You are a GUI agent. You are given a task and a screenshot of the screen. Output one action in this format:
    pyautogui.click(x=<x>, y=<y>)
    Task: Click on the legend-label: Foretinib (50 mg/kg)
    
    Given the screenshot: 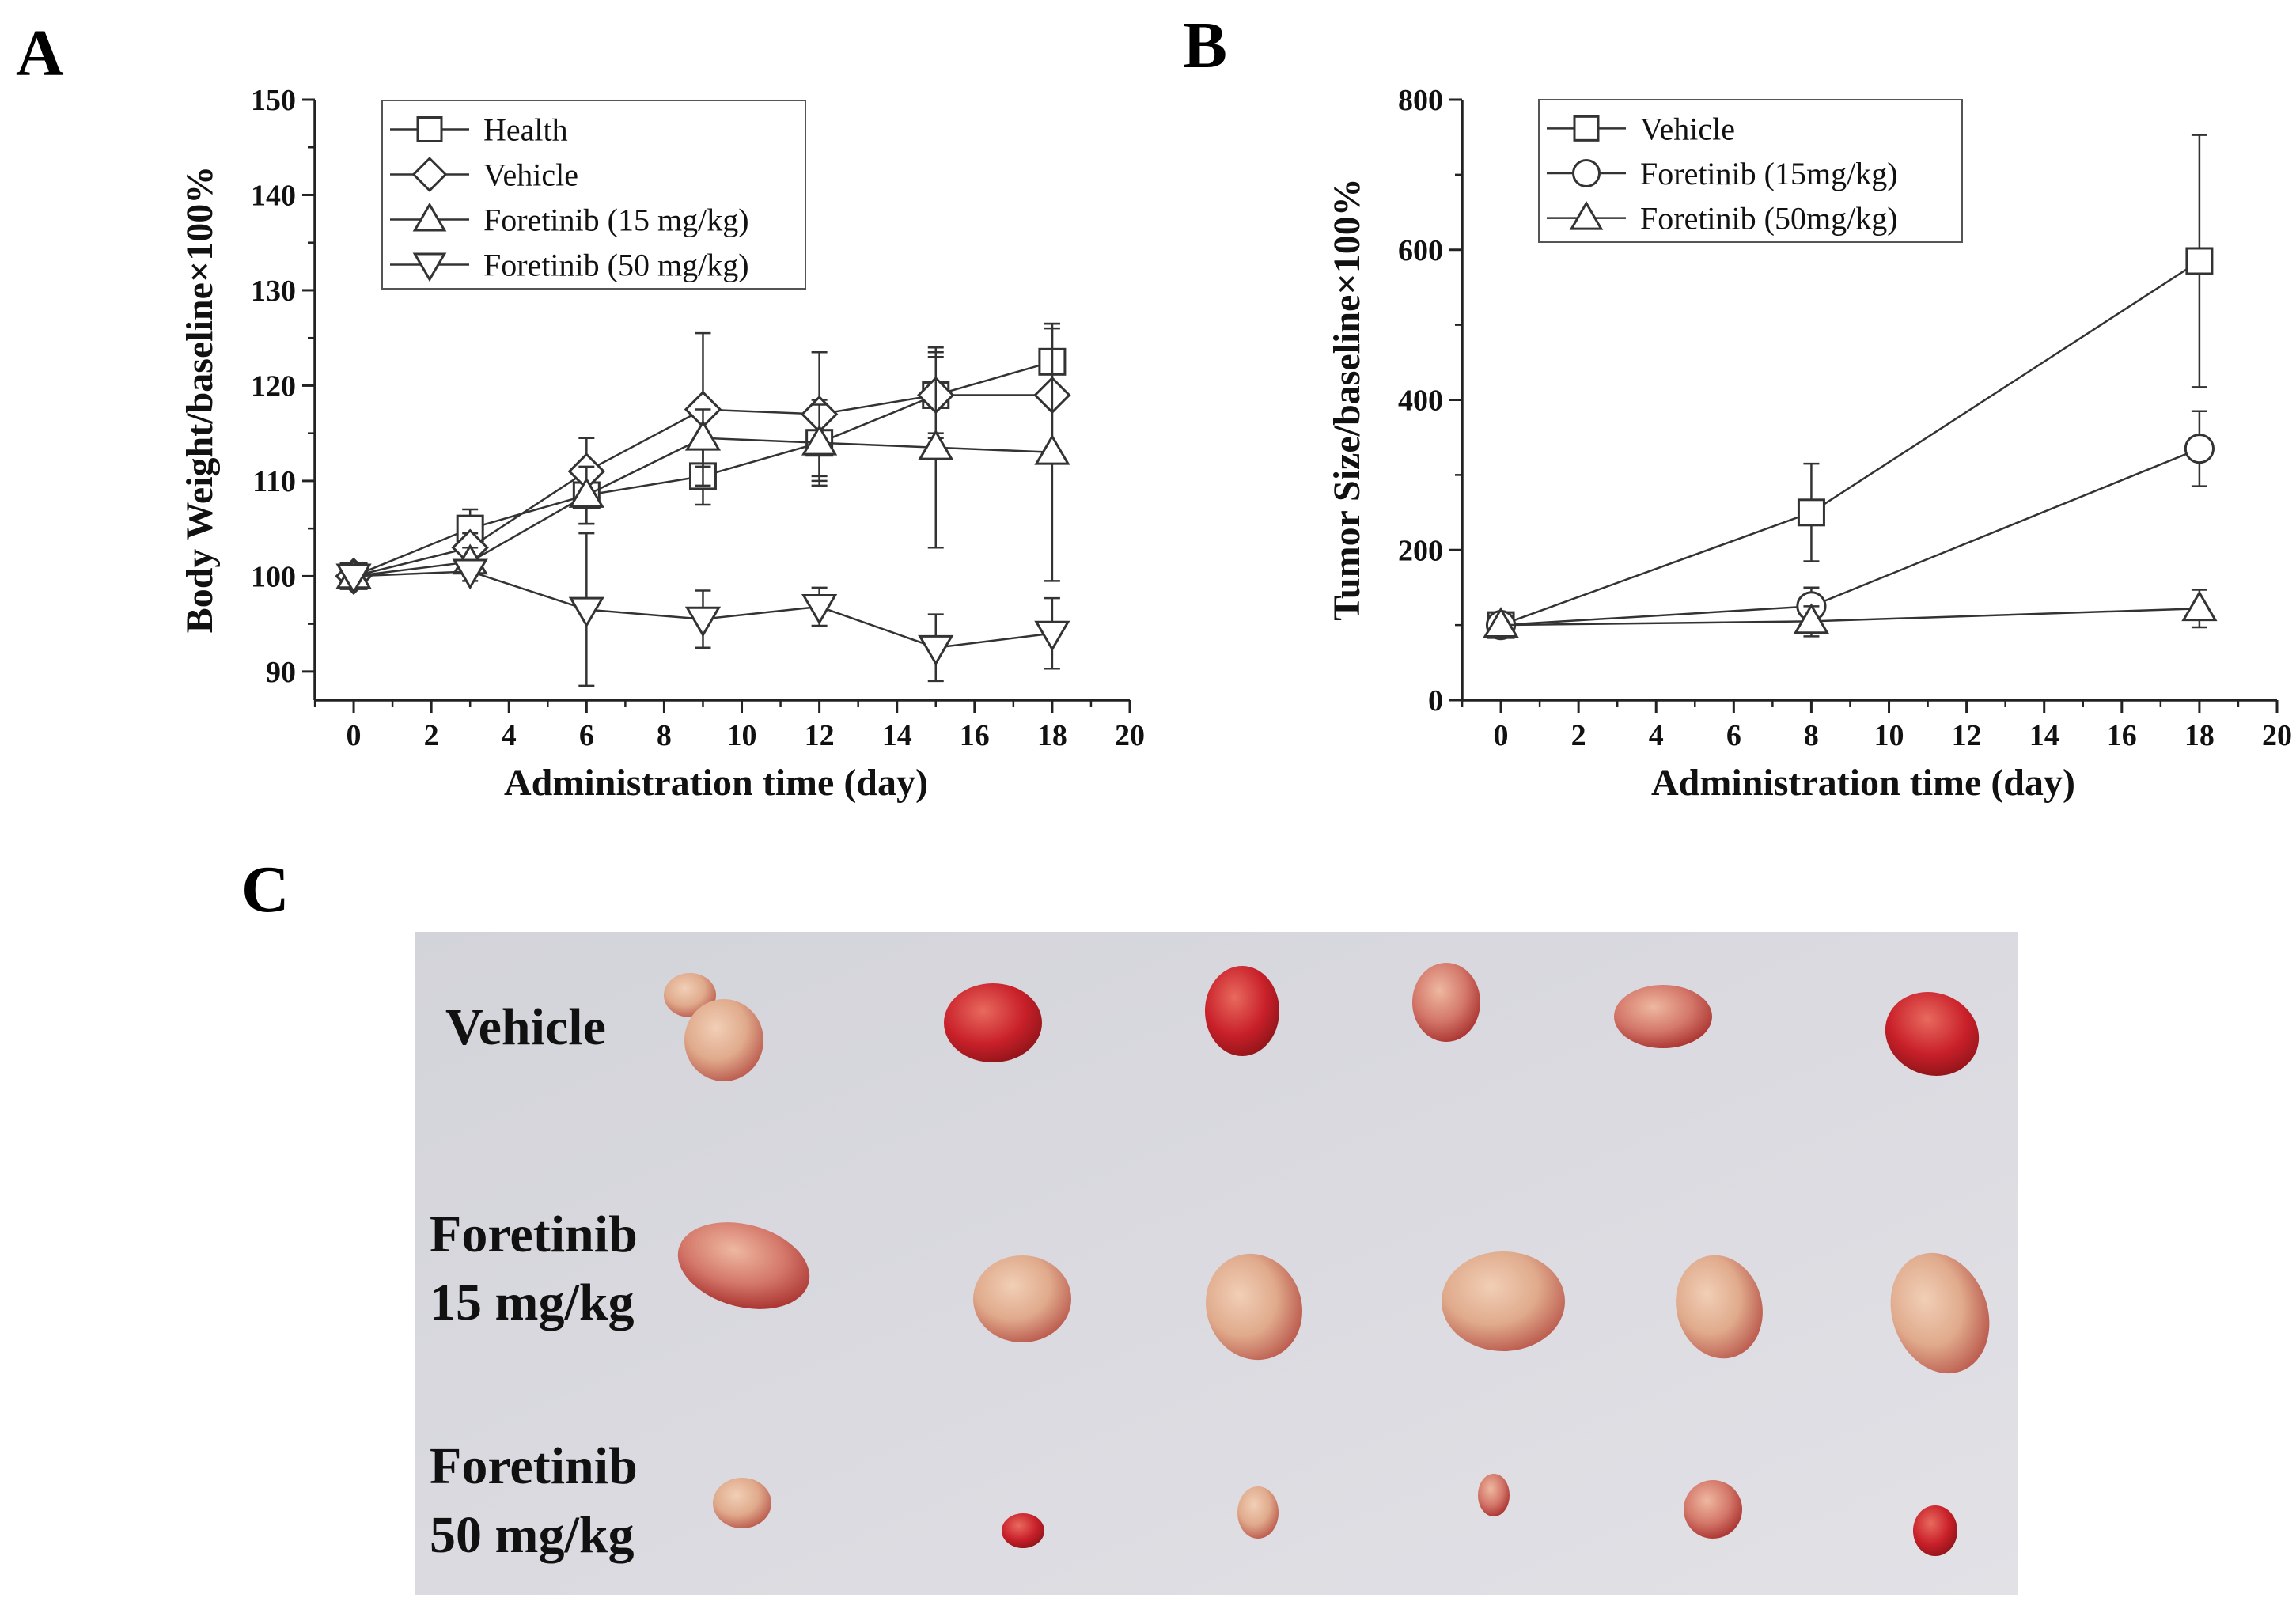 What is the action you would take?
    pyautogui.click(x=616, y=265)
    